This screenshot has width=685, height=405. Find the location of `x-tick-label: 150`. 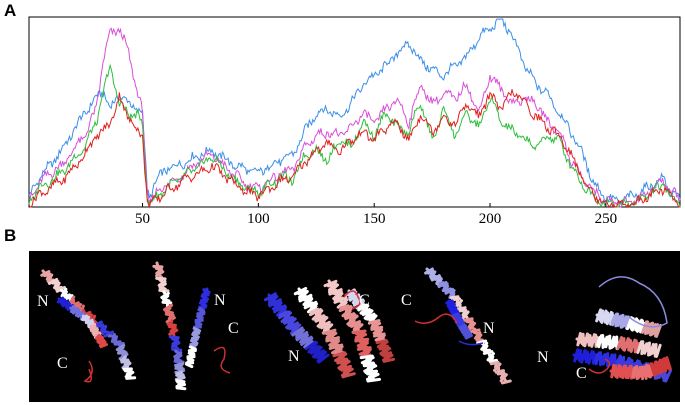

x-tick-label: 150 is located at coordinates (374, 219).